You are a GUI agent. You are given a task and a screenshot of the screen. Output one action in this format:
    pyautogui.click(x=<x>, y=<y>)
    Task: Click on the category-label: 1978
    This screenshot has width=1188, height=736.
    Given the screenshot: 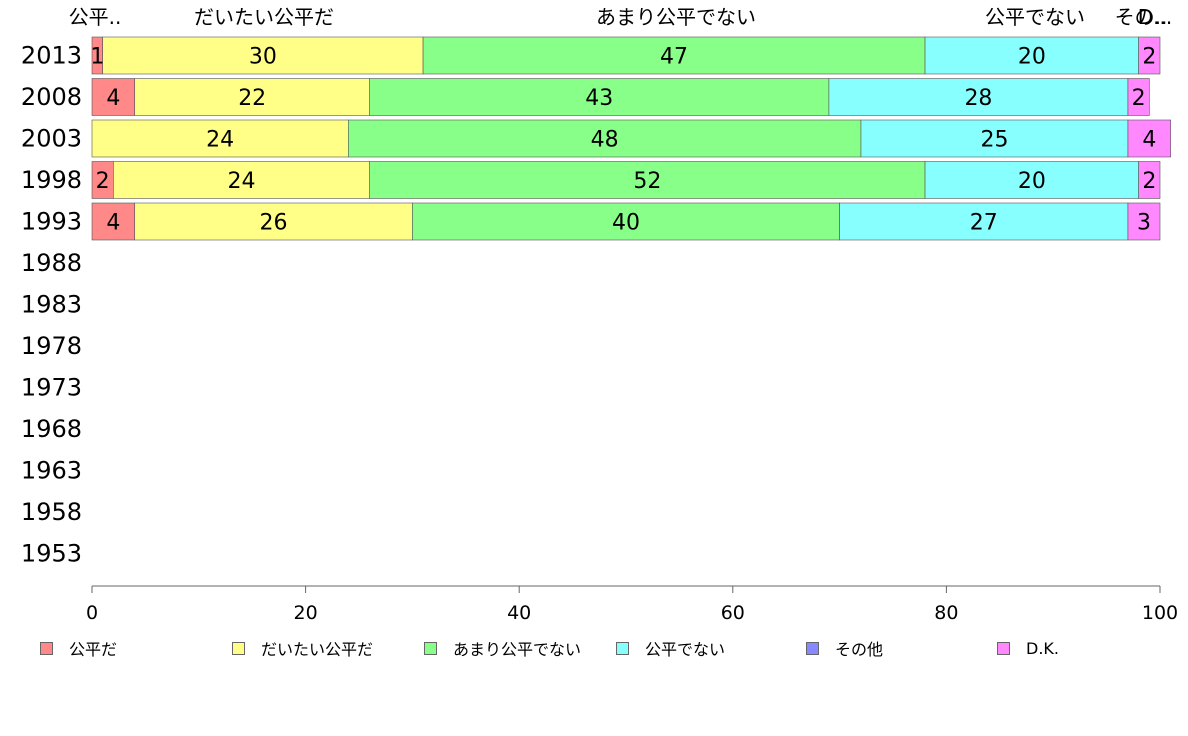 What is the action you would take?
    pyautogui.click(x=51, y=346)
    